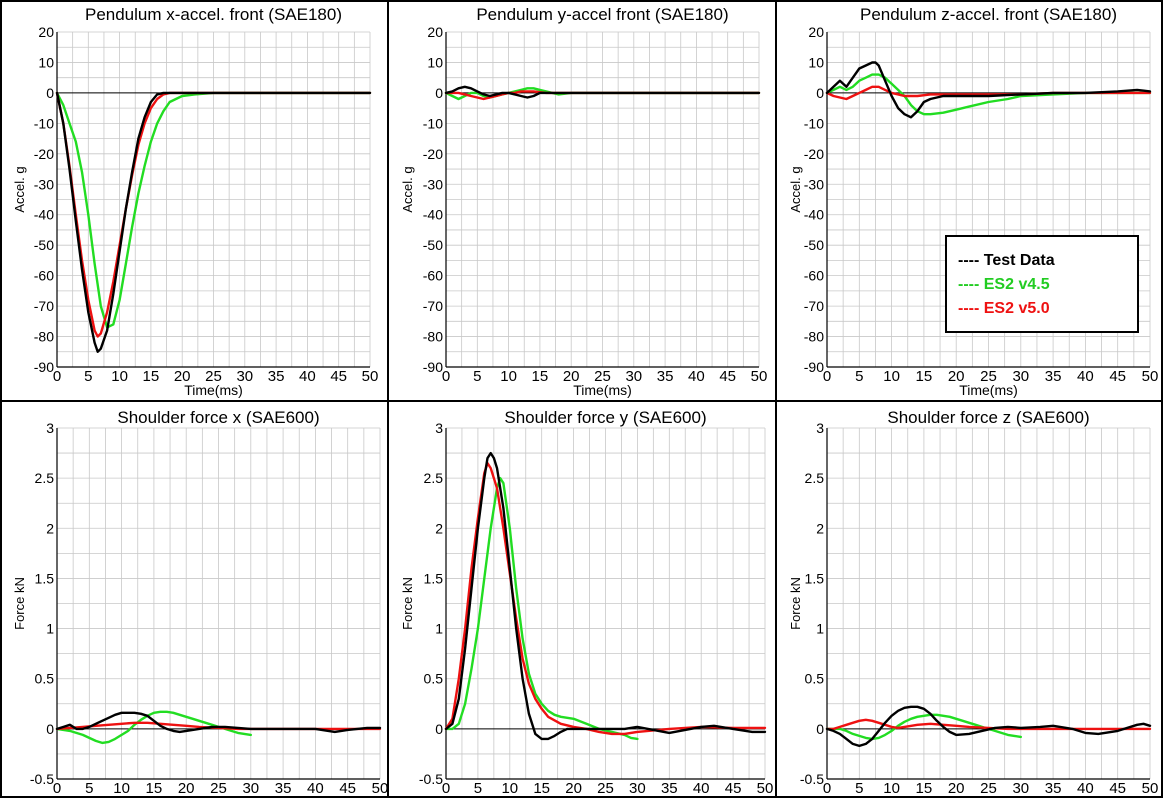 Image resolution: width=1163 pixels, height=798 pixels. I want to click on y-tick-label: -40, so click(44, 215).